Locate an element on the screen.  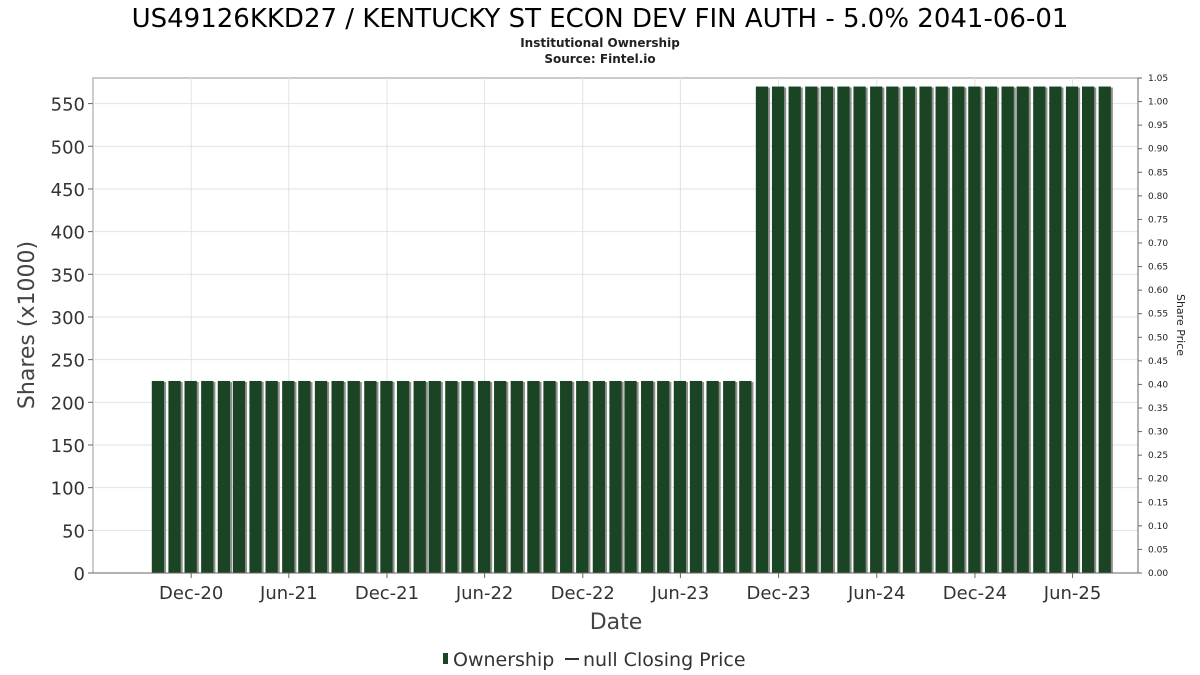
y2-tick-label: 0.85 is located at coordinates (1158, 173).